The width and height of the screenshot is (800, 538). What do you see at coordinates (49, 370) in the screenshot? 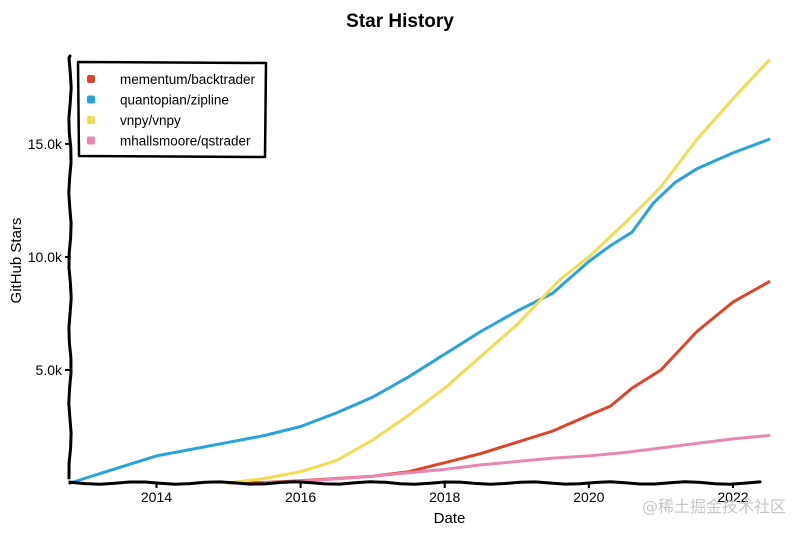
I see `y-tick-label: 5.0k` at bounding box center [49, 370].